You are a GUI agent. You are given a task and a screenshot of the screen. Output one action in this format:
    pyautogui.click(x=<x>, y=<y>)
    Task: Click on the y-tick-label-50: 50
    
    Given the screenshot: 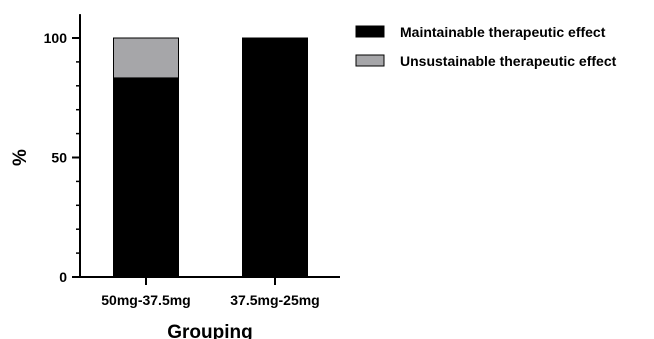 What is the action you would take?
    pyautogui.click(x=59, y=158)
    